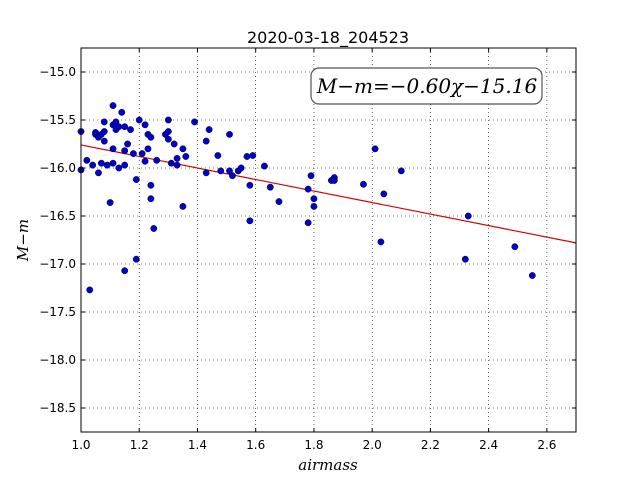 This screenshot has width=640, height=480. Describe the element at coordinates (57, 216) in the screenshot. I see `y-tick-label: −16.5` at that location.